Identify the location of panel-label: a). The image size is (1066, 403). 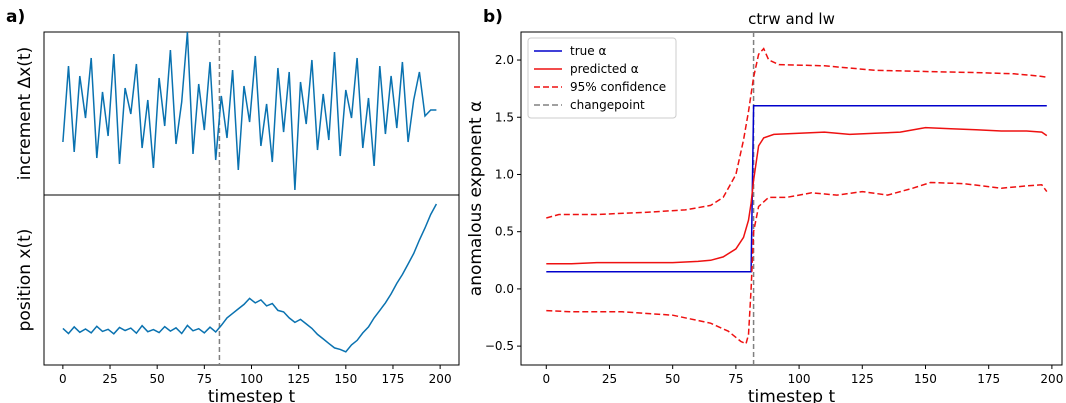
(15, 17).